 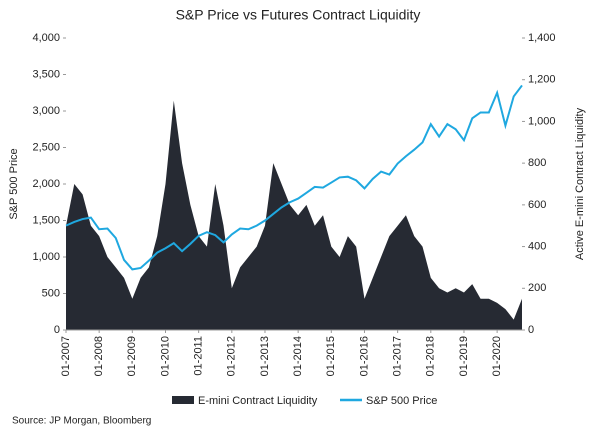 I want to click on x-tick-label: 01-2009, so click(x=132, y=356).